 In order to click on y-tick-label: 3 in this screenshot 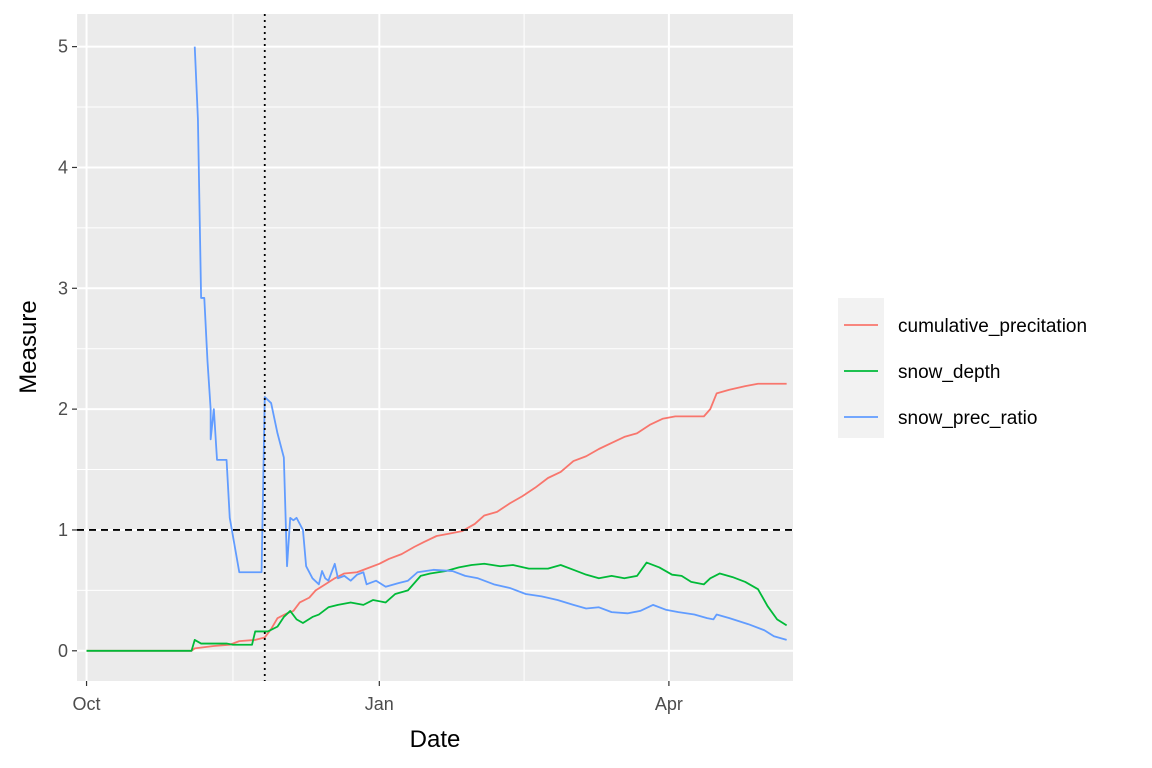, I will do `click(63, 288)`.